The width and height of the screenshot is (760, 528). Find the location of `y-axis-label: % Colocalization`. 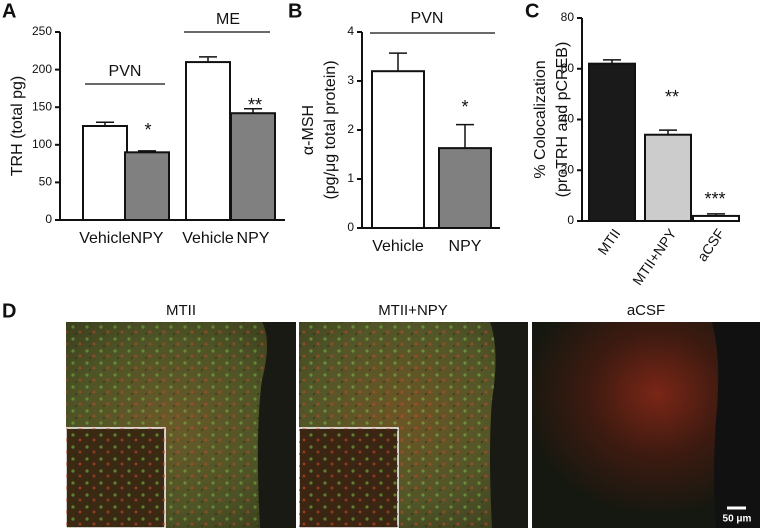

y-axis-label: % Colocalization is located at coordinates (540, 119).